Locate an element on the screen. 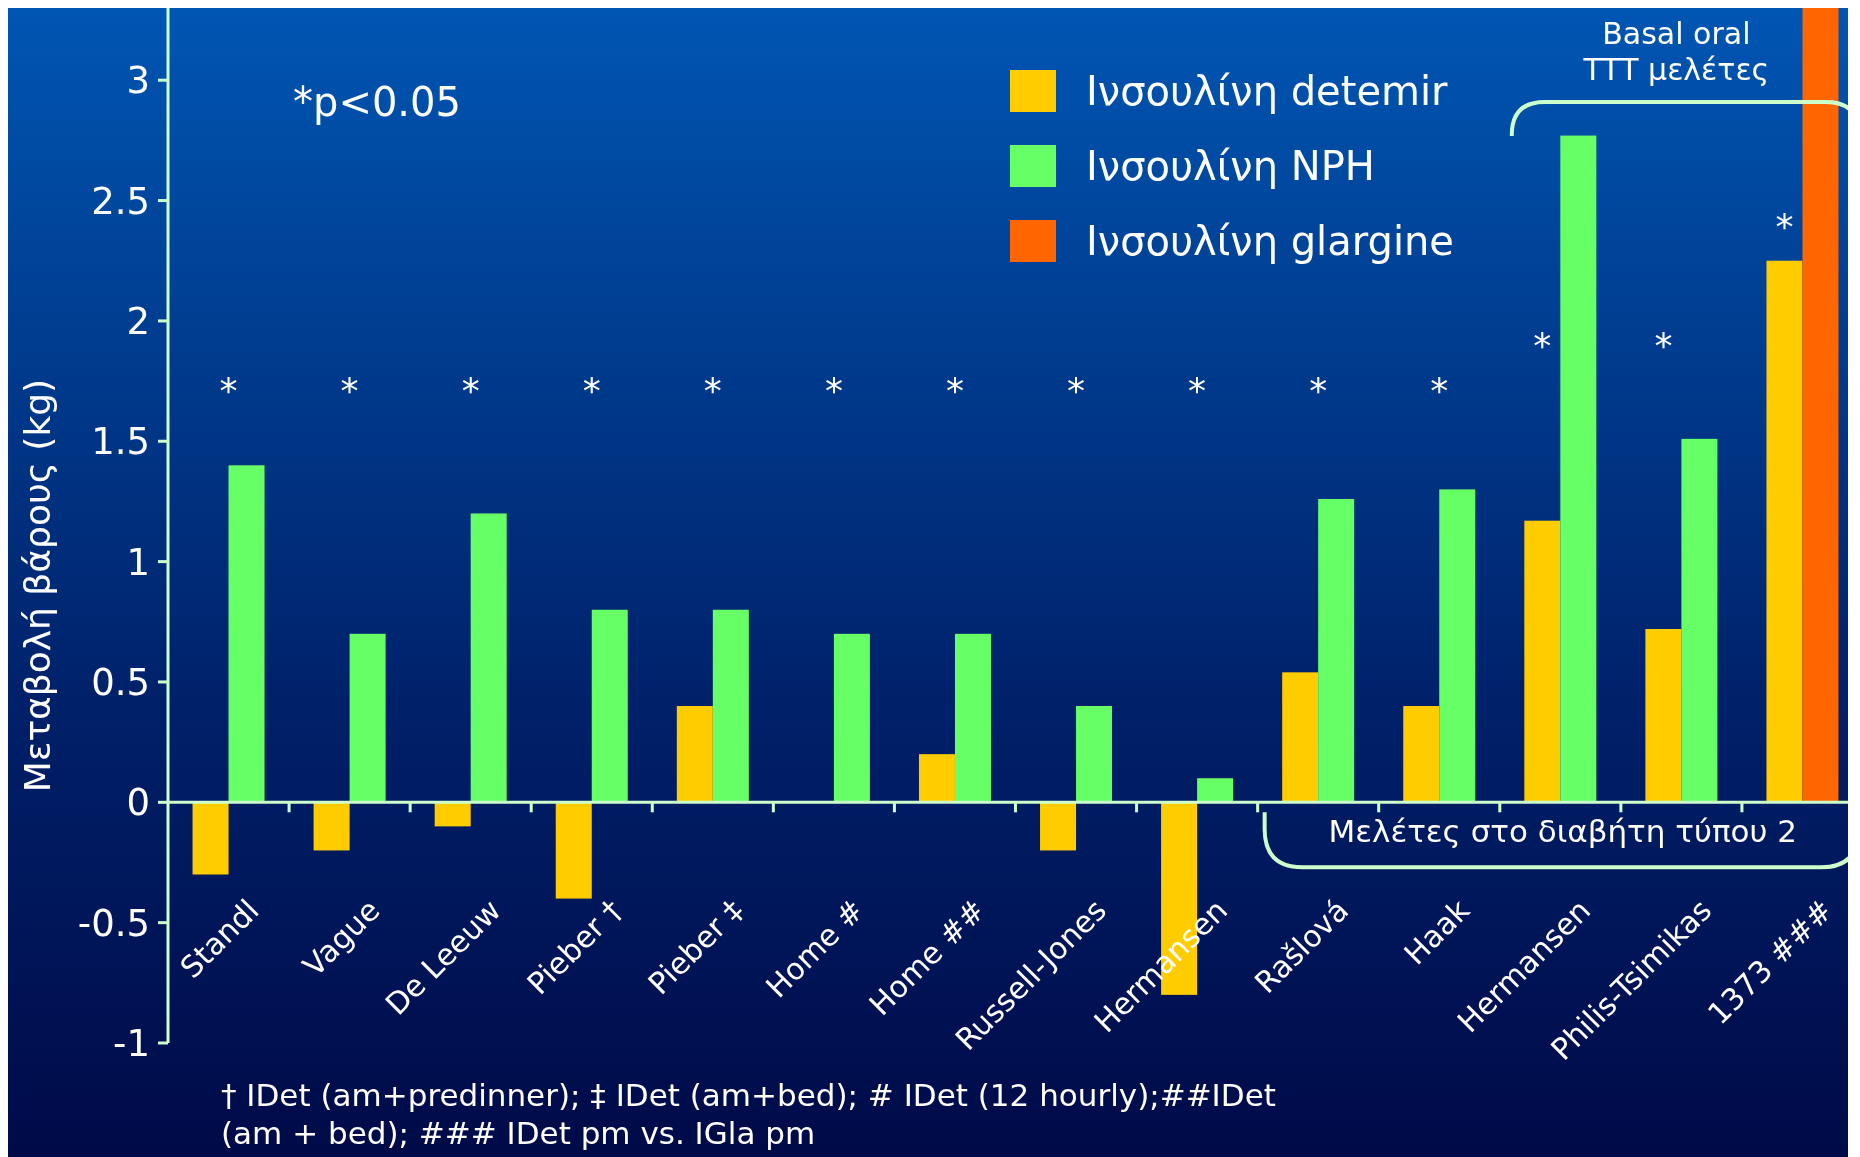  legend-label: Ινσουλίνη detemir is located at coordinates (1267, 91).